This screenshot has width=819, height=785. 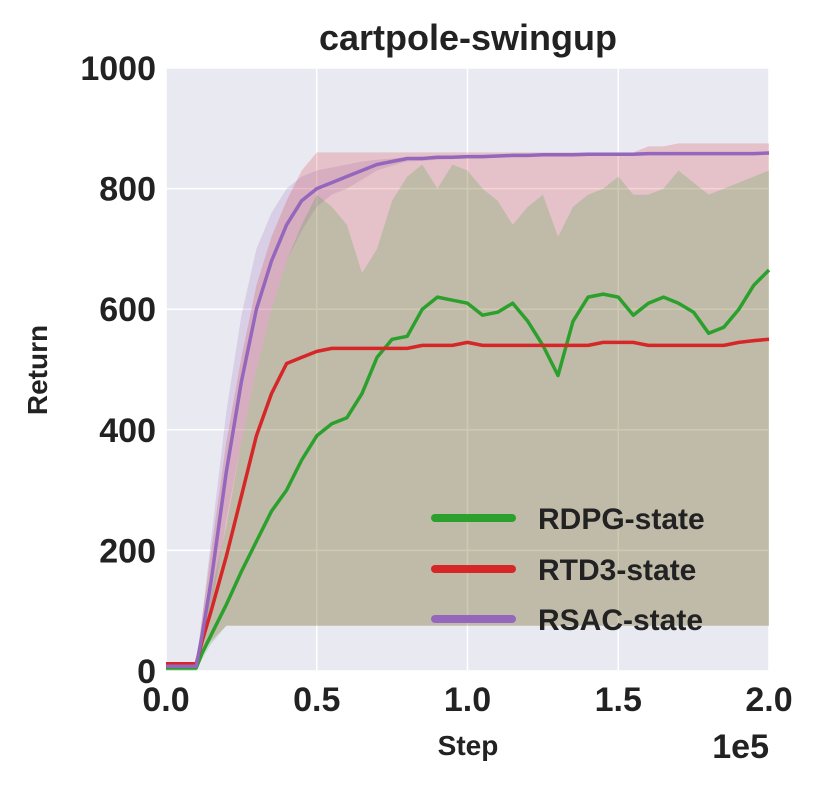 I want to click on y-tick-label: 600, so click(x=127, y=310).